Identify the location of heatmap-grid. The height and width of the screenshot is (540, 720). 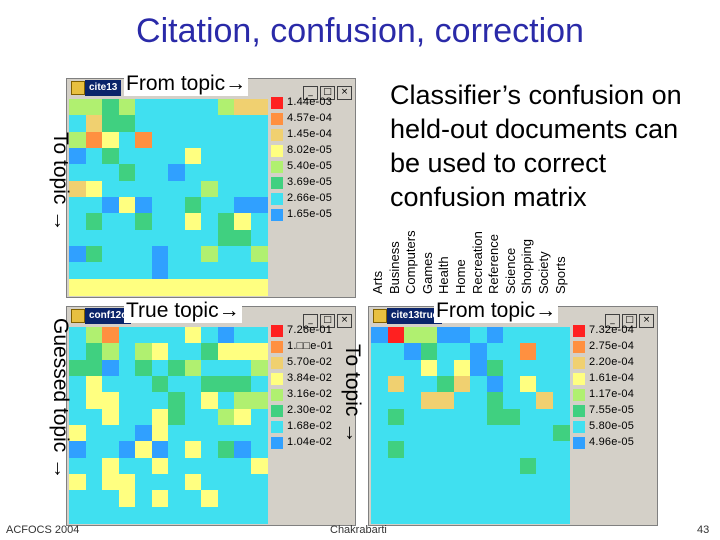
(168, 425).